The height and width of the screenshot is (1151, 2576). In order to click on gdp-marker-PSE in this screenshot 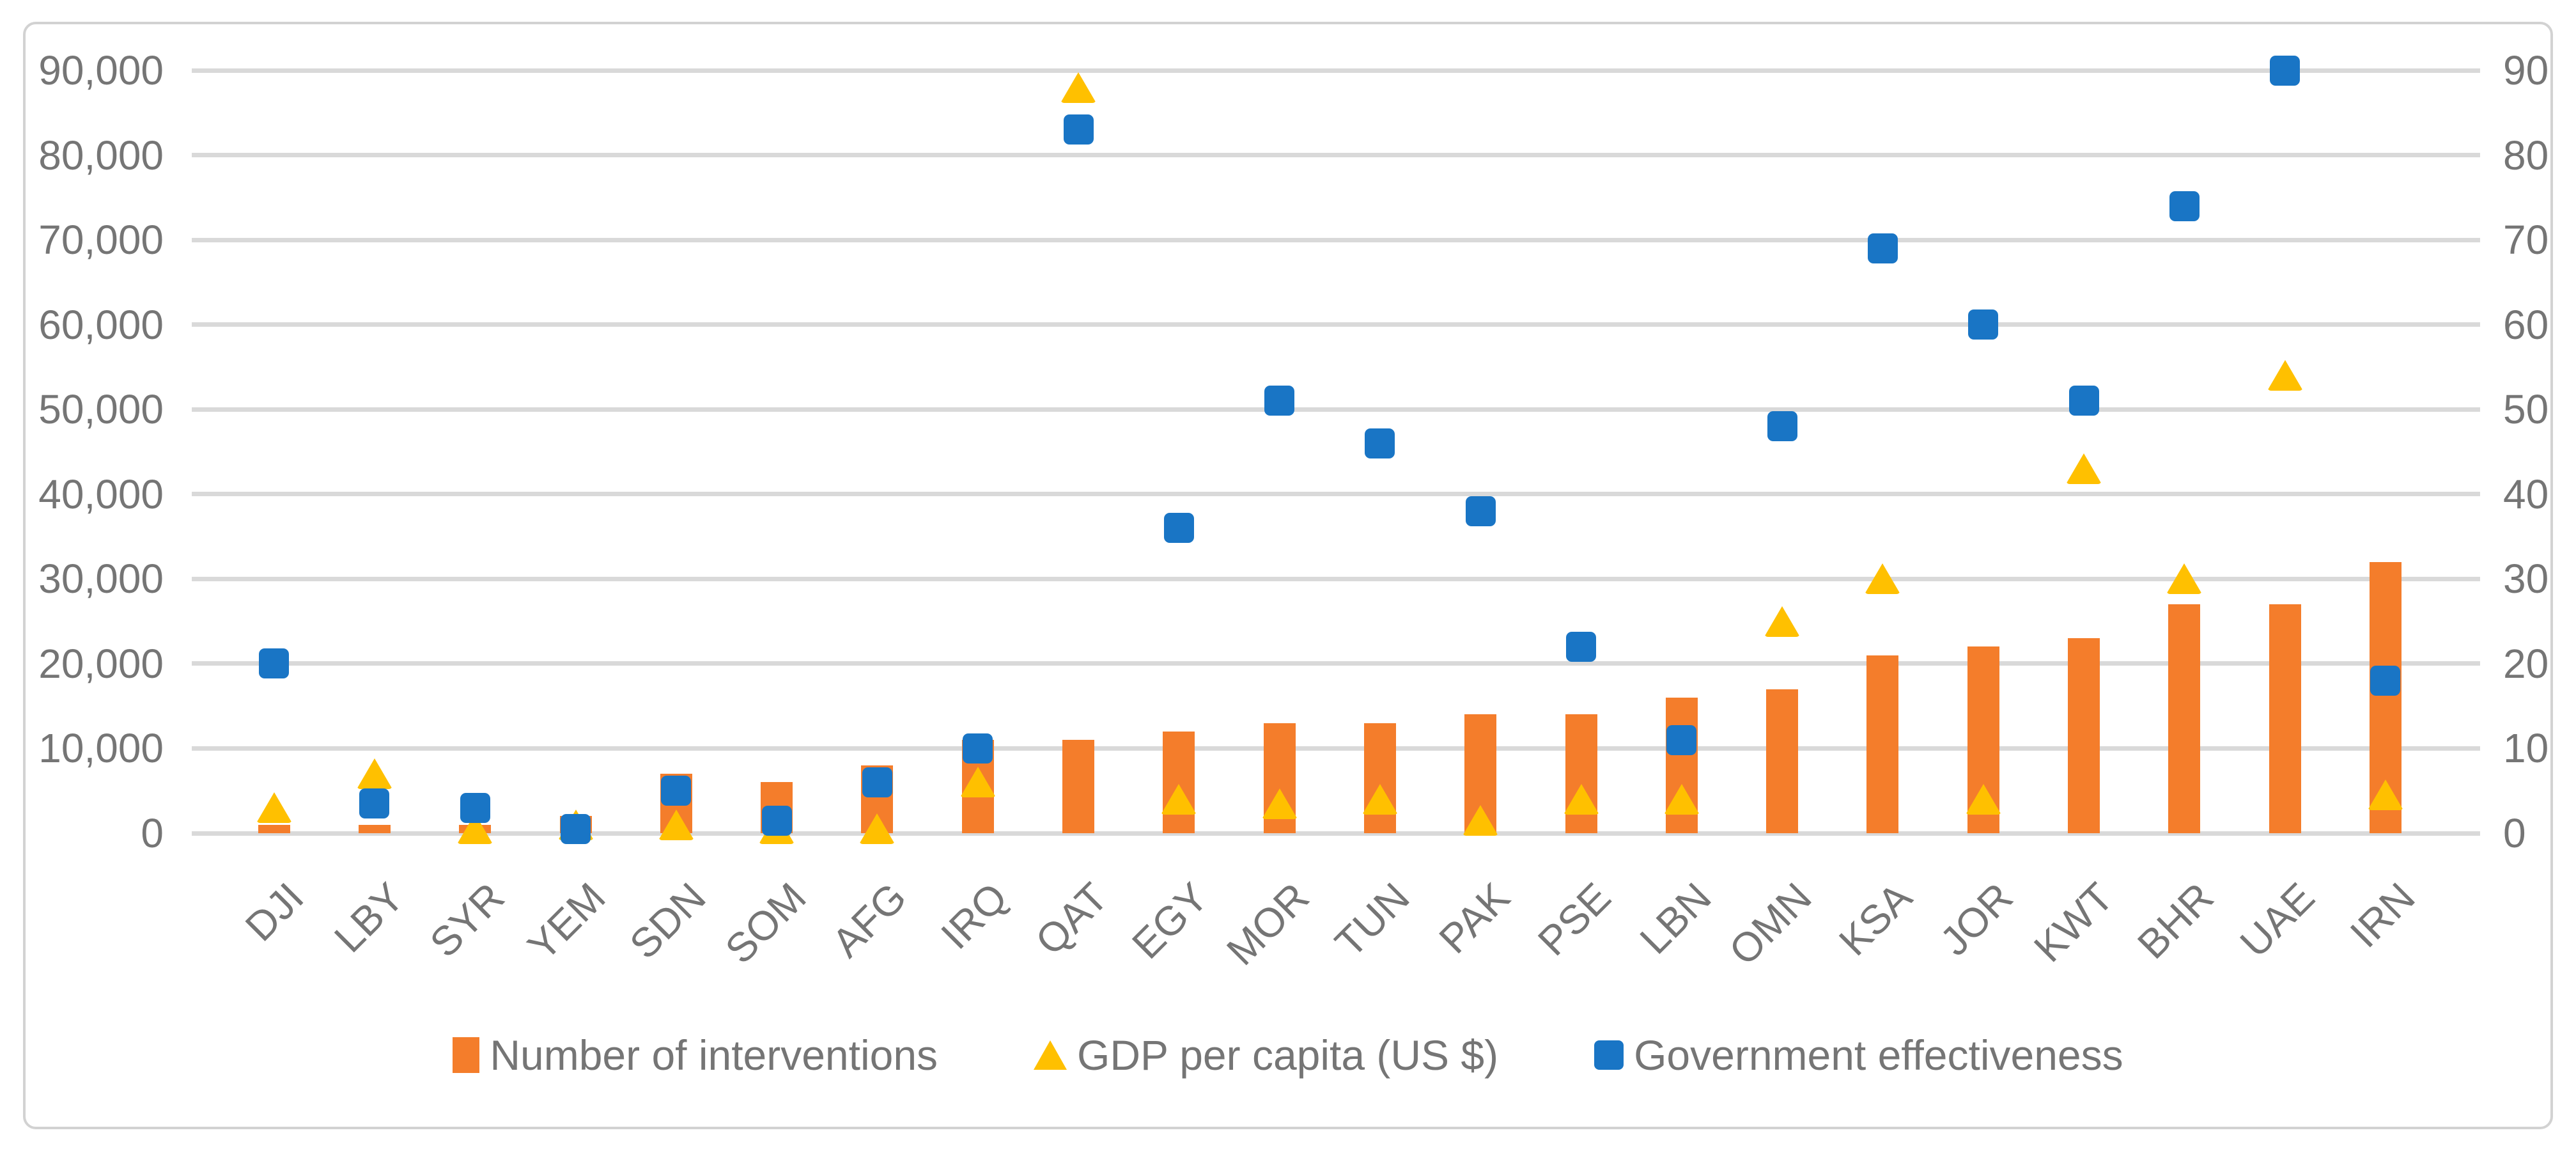, I will do `click(1581, 799)`.